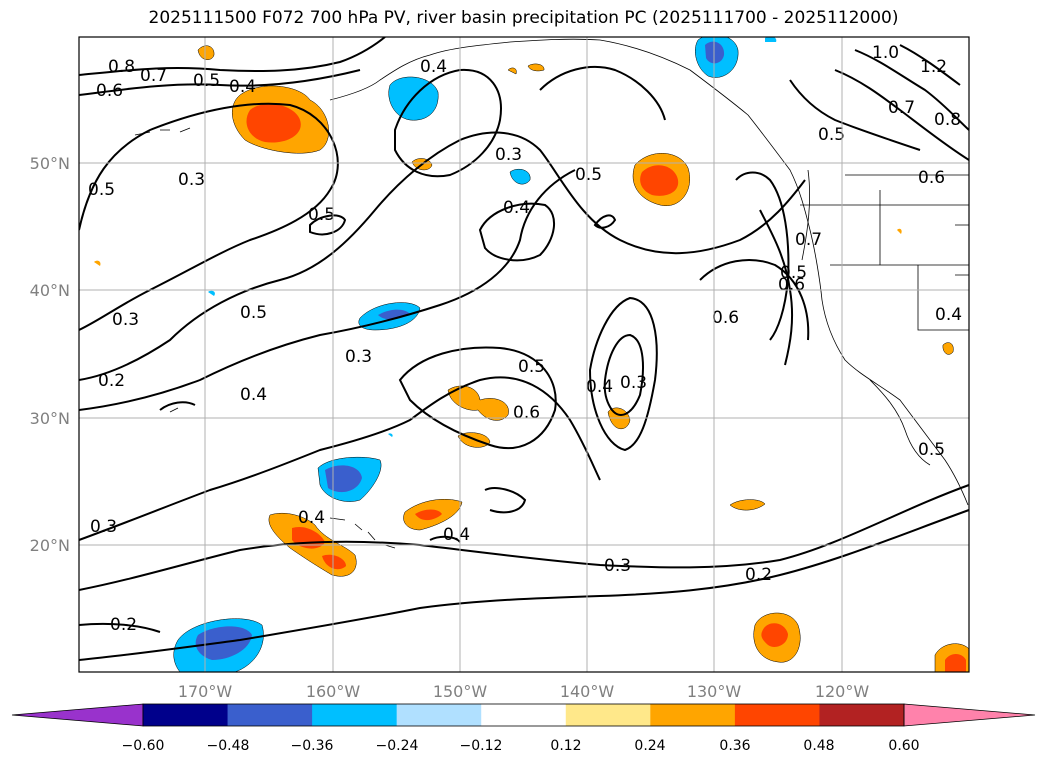 Image resolution: width=1047 pixels, height=765 pixels. I want to click on colorbar-tick-label: −0.12, so click(481, 746).